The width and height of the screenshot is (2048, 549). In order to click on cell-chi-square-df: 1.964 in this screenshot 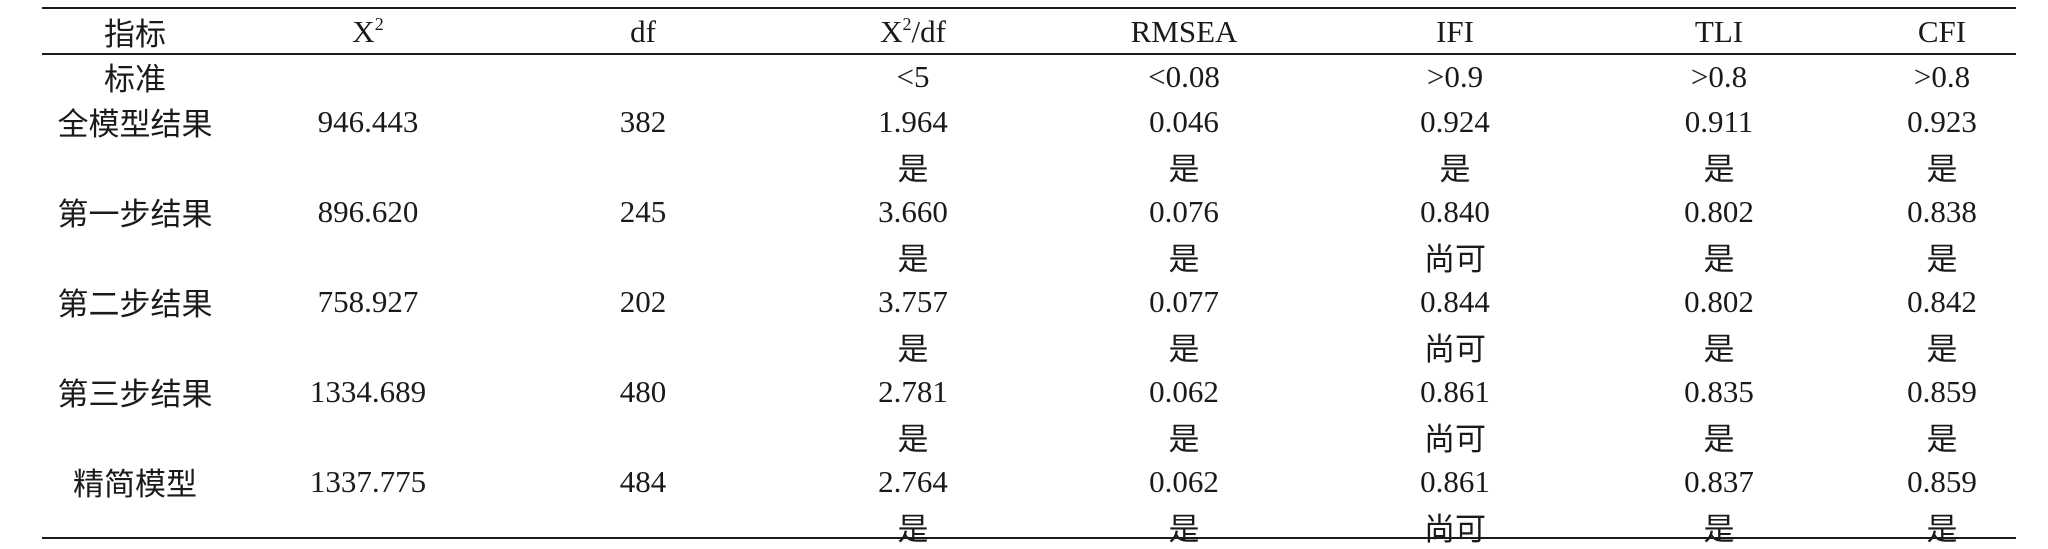, I will do `click(913, 121)`.